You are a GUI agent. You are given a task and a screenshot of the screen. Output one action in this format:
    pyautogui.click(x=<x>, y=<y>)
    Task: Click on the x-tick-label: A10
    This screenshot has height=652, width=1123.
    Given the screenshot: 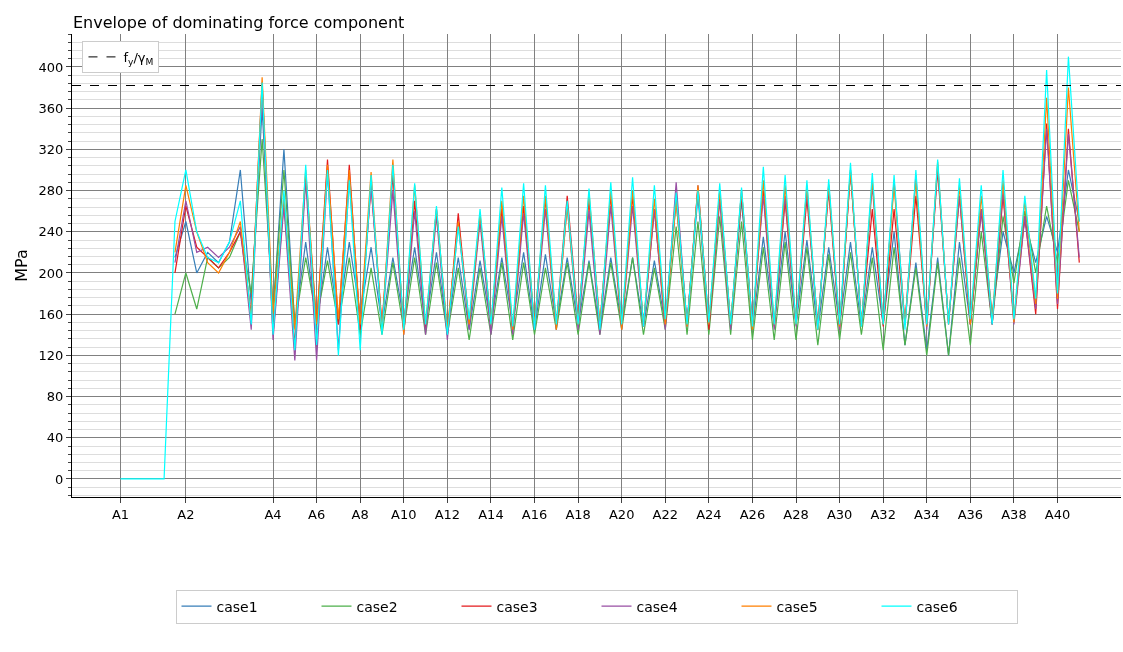 What is the action you would take?
    pyautogui.click(x=404, y=514)
    